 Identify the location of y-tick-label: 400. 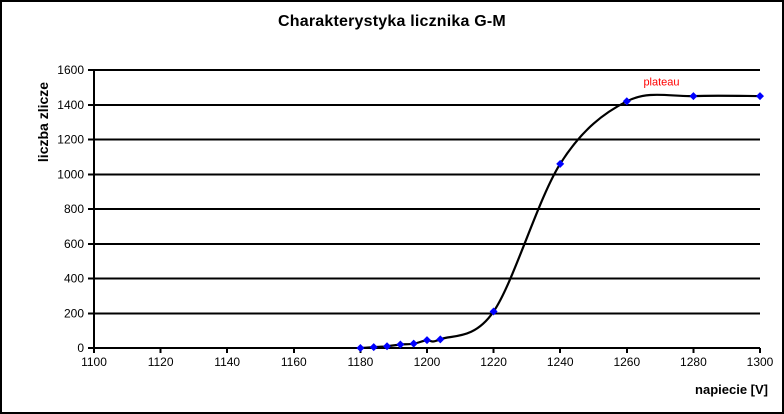
(74, 279).